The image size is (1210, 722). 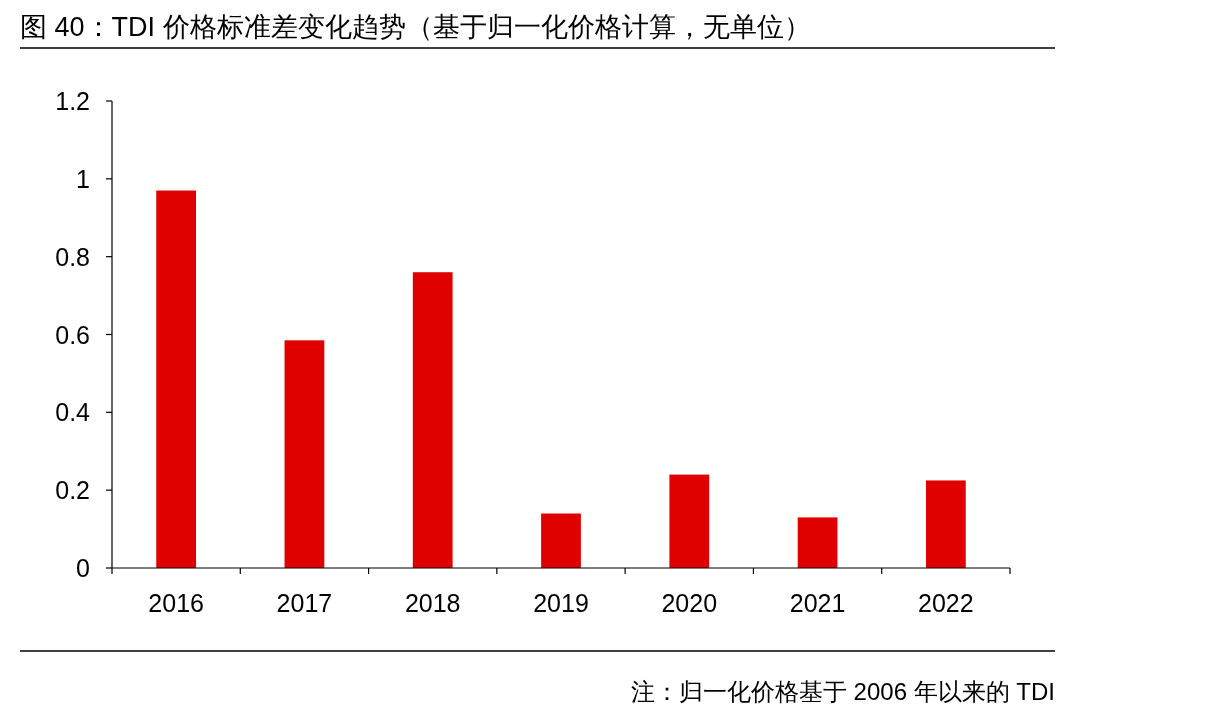 What do you see at coordinates (83, 178) in the screenshot?
I see `y-tick-label: 1` at bounding box center [83, 178].